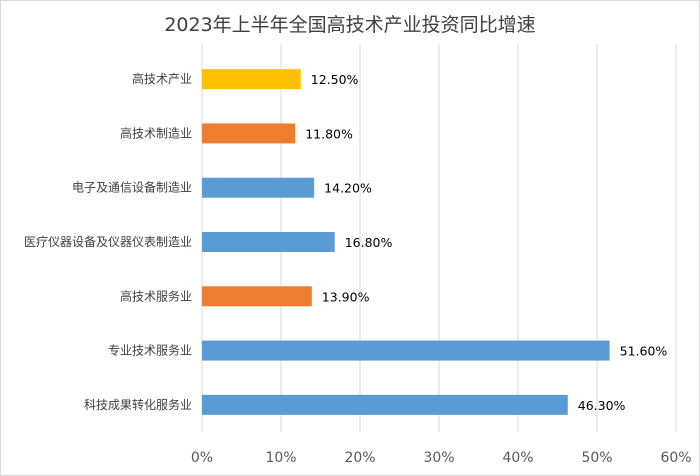  Describe the element at coordinates (517, 458) in the screenshot. I see `x-tick-label: 40%` at that location.